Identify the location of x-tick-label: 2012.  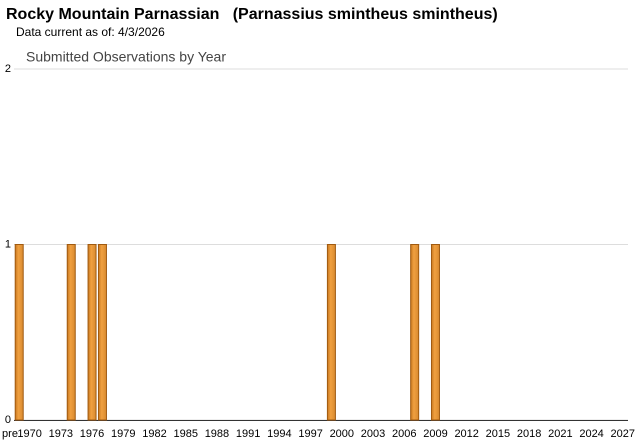
(466, 434).